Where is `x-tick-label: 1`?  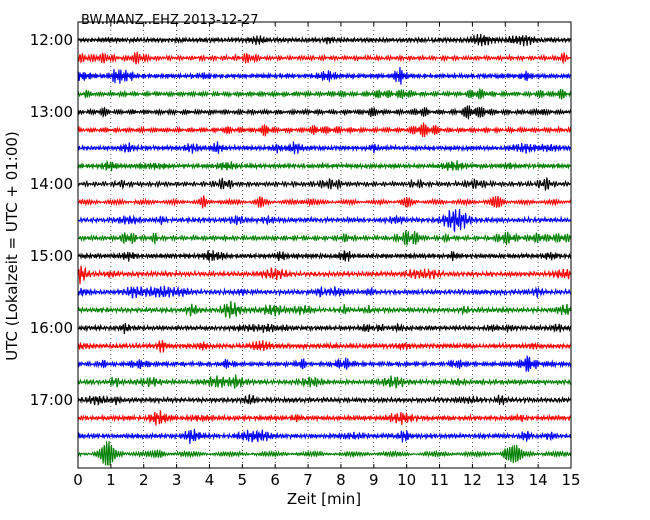 x-tick-label: 1 is located at coordinates (111, 480).